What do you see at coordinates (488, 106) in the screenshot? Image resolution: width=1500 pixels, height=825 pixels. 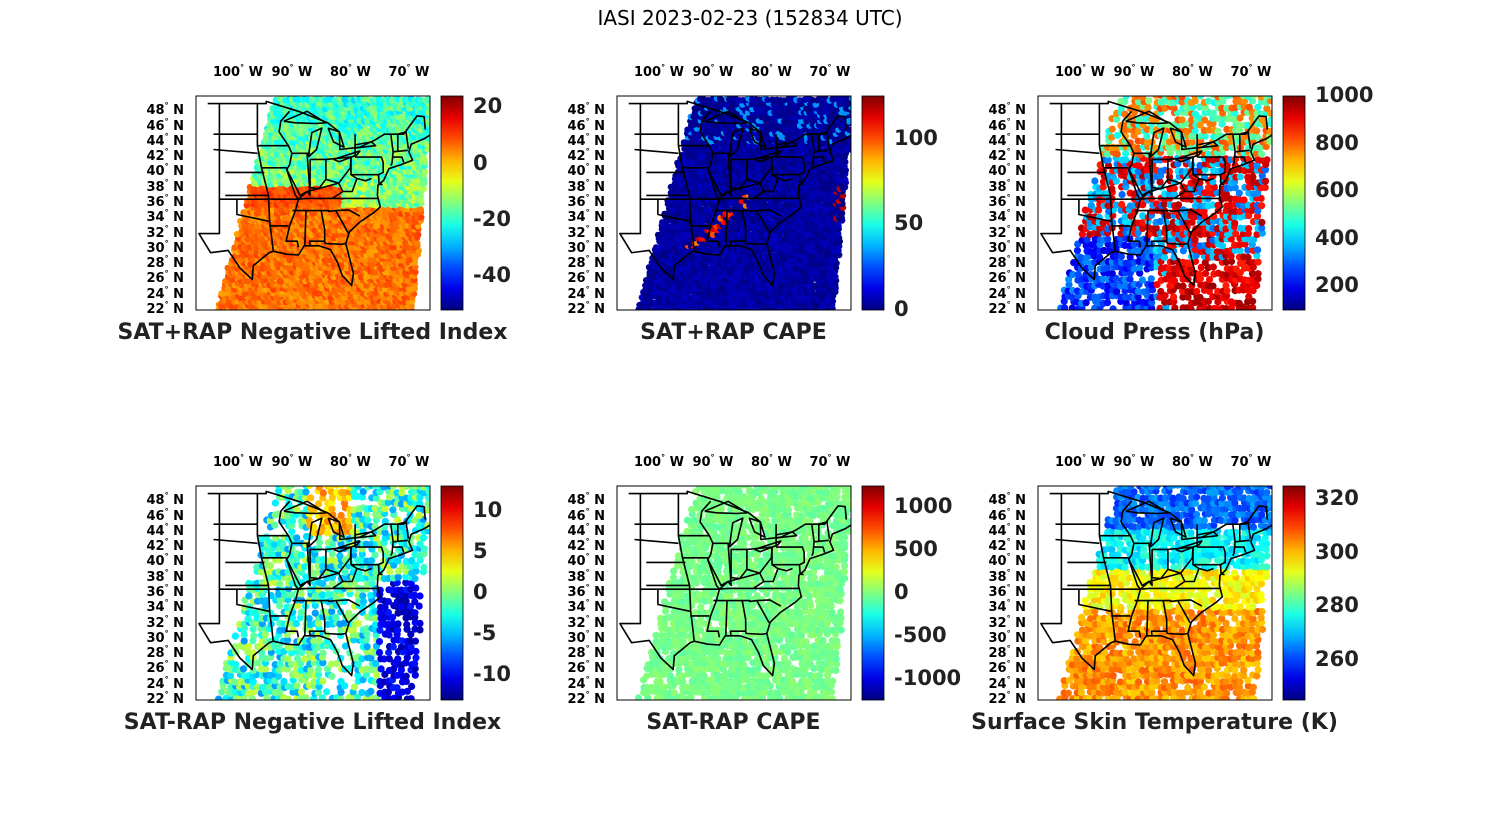 I see `colorbar-tick-label: 20` at bounding box center [488, 106].